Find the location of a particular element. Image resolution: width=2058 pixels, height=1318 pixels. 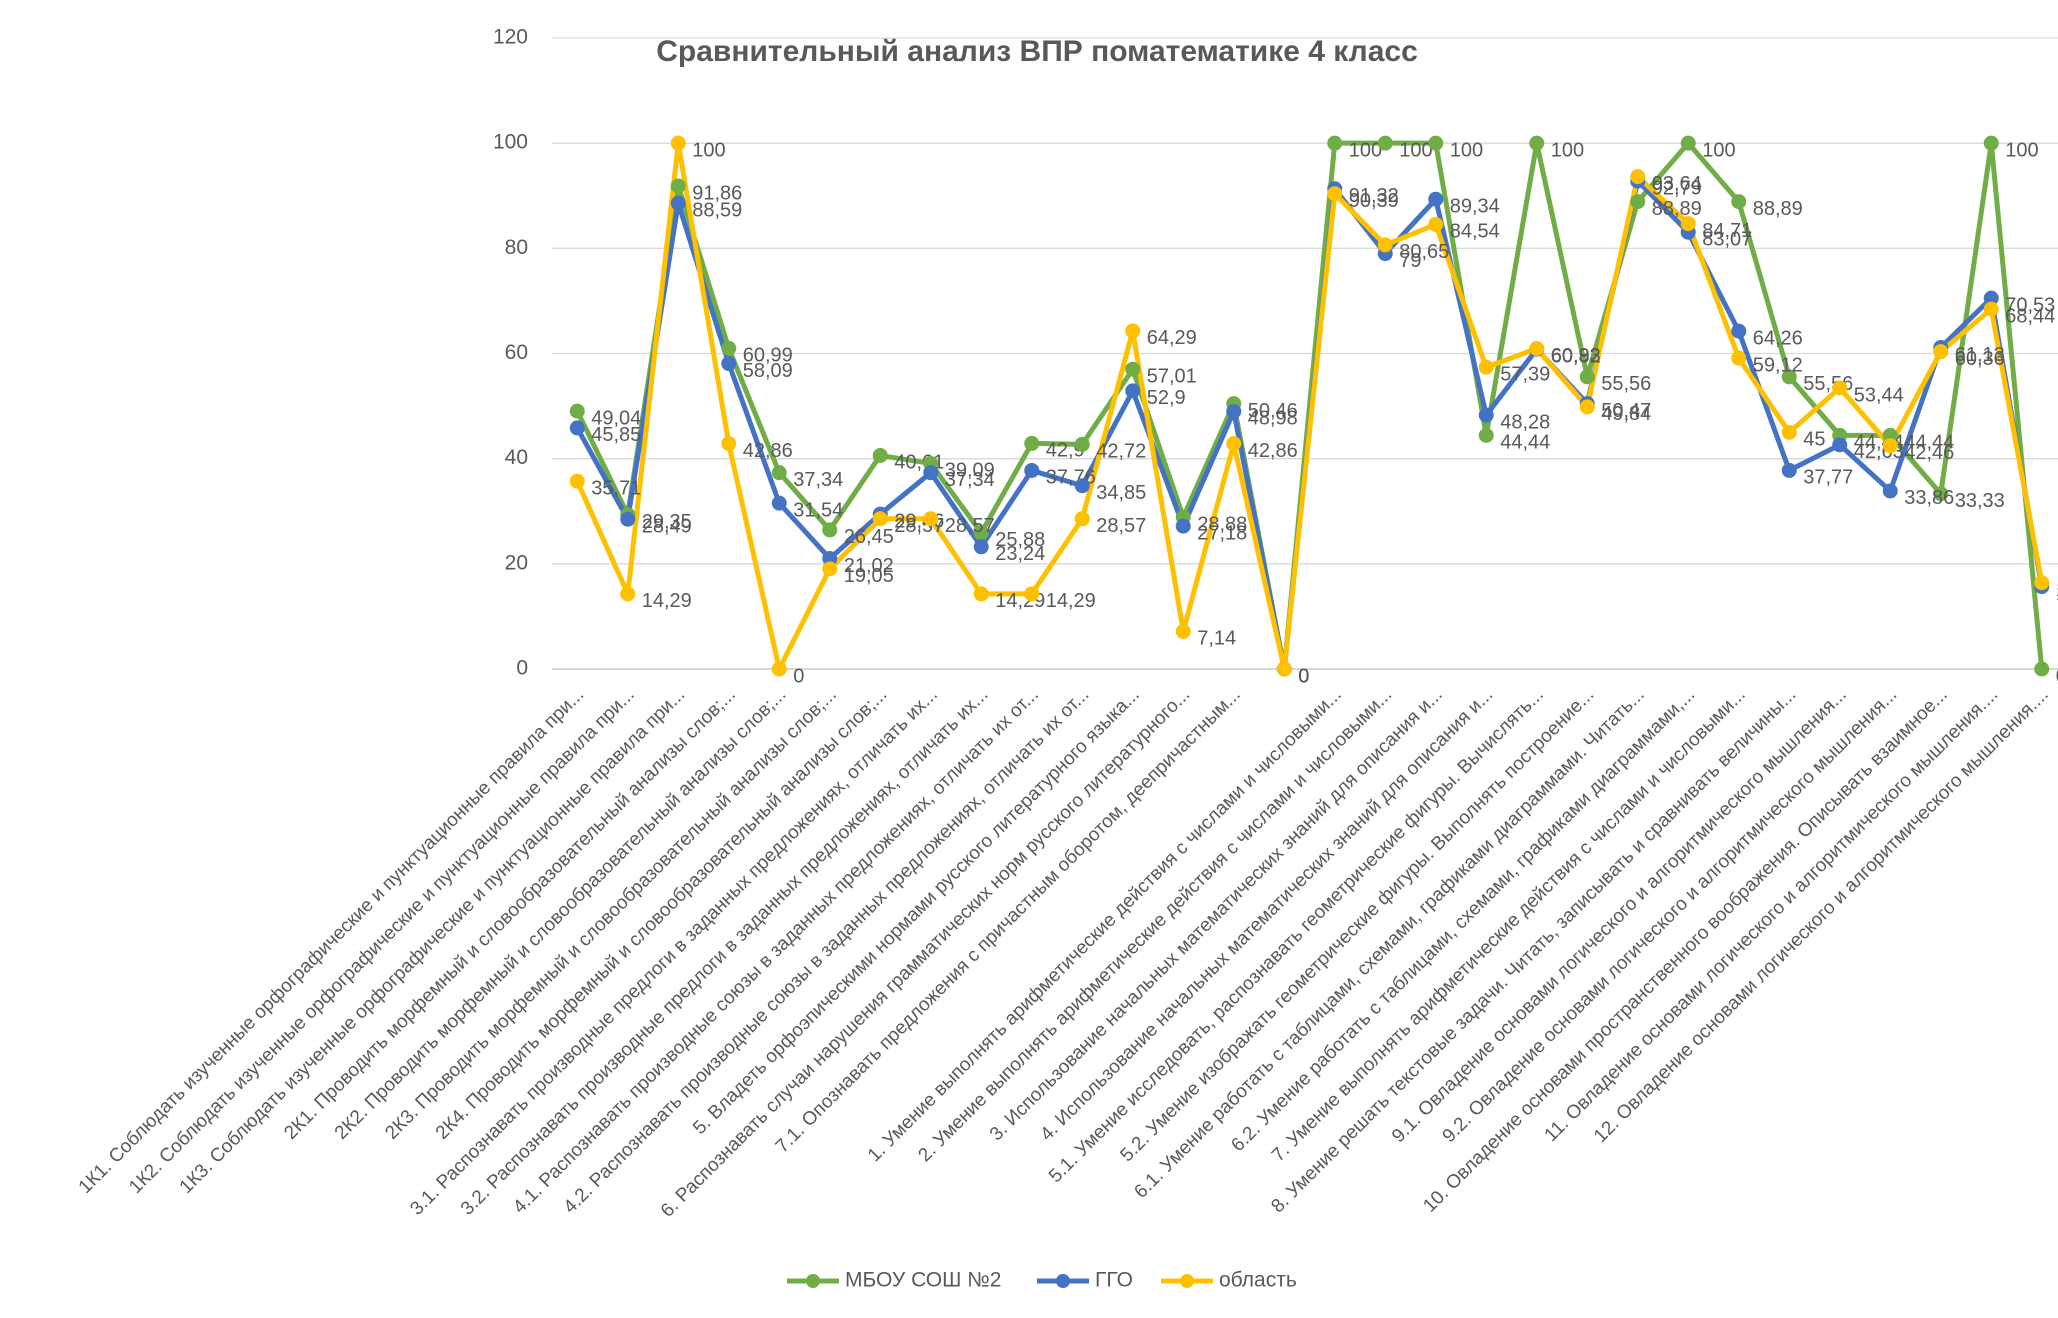

data-label: 93,64 is located at coordinates (1677, 184).